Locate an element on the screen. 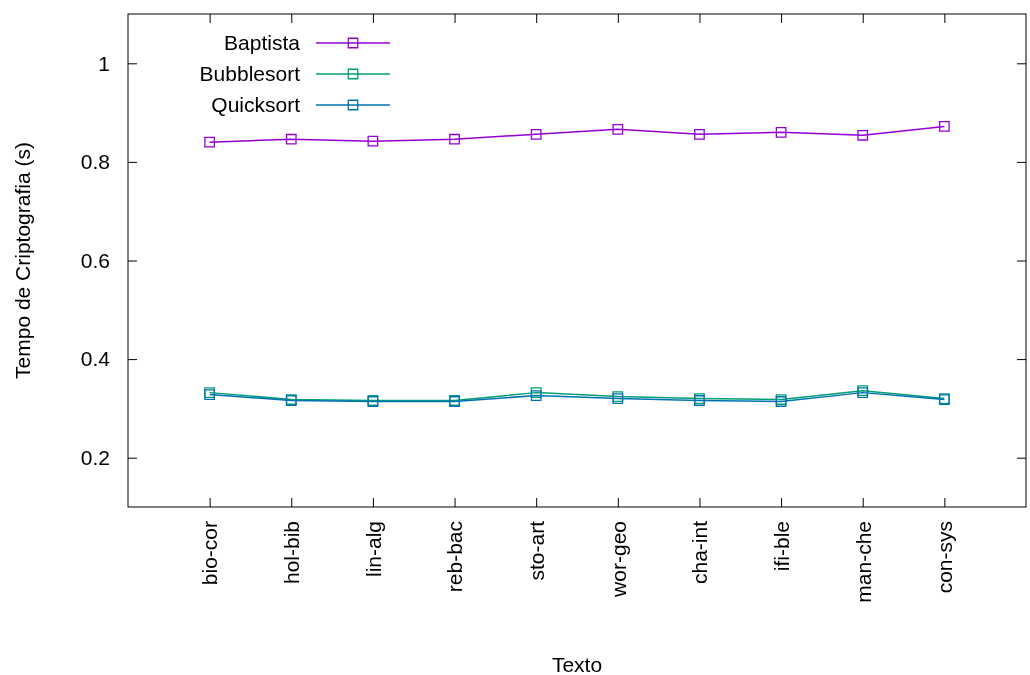  x-tick-label: wor-geo is located at coordinates (618, 559).